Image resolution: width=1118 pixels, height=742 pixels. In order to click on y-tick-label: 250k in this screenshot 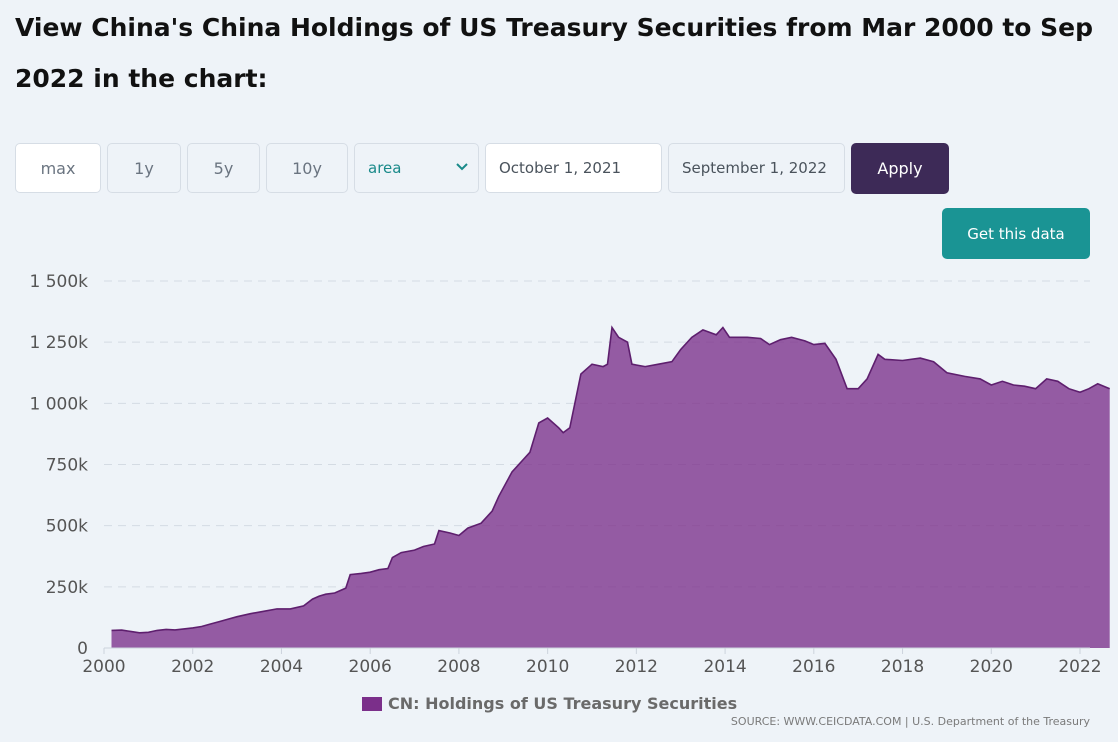, I will do `click(67, 588)`.